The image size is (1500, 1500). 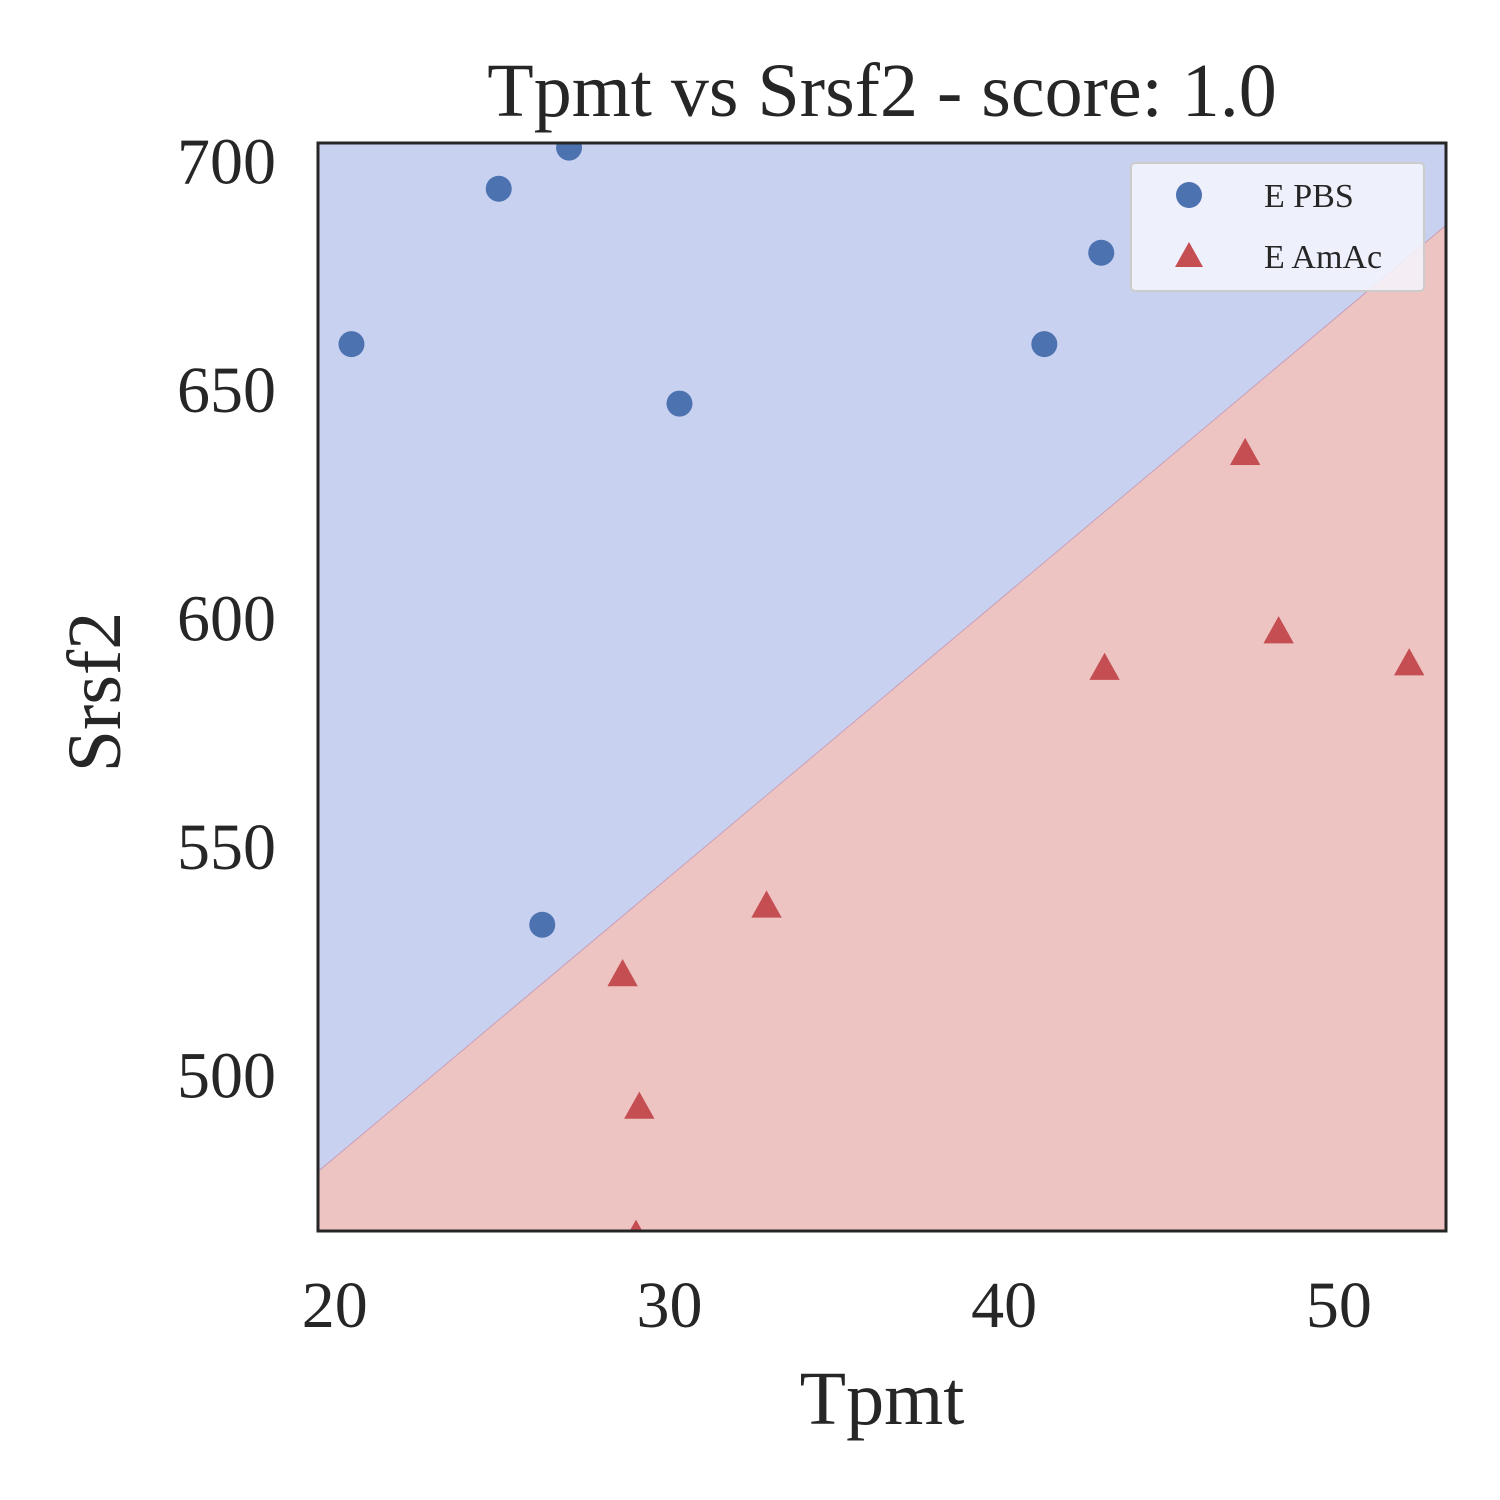 What do you see at coordinates (1339, 1305) in the screenshot?
I see `x-tick-label: 50` at bounding box center [1339, 1305].